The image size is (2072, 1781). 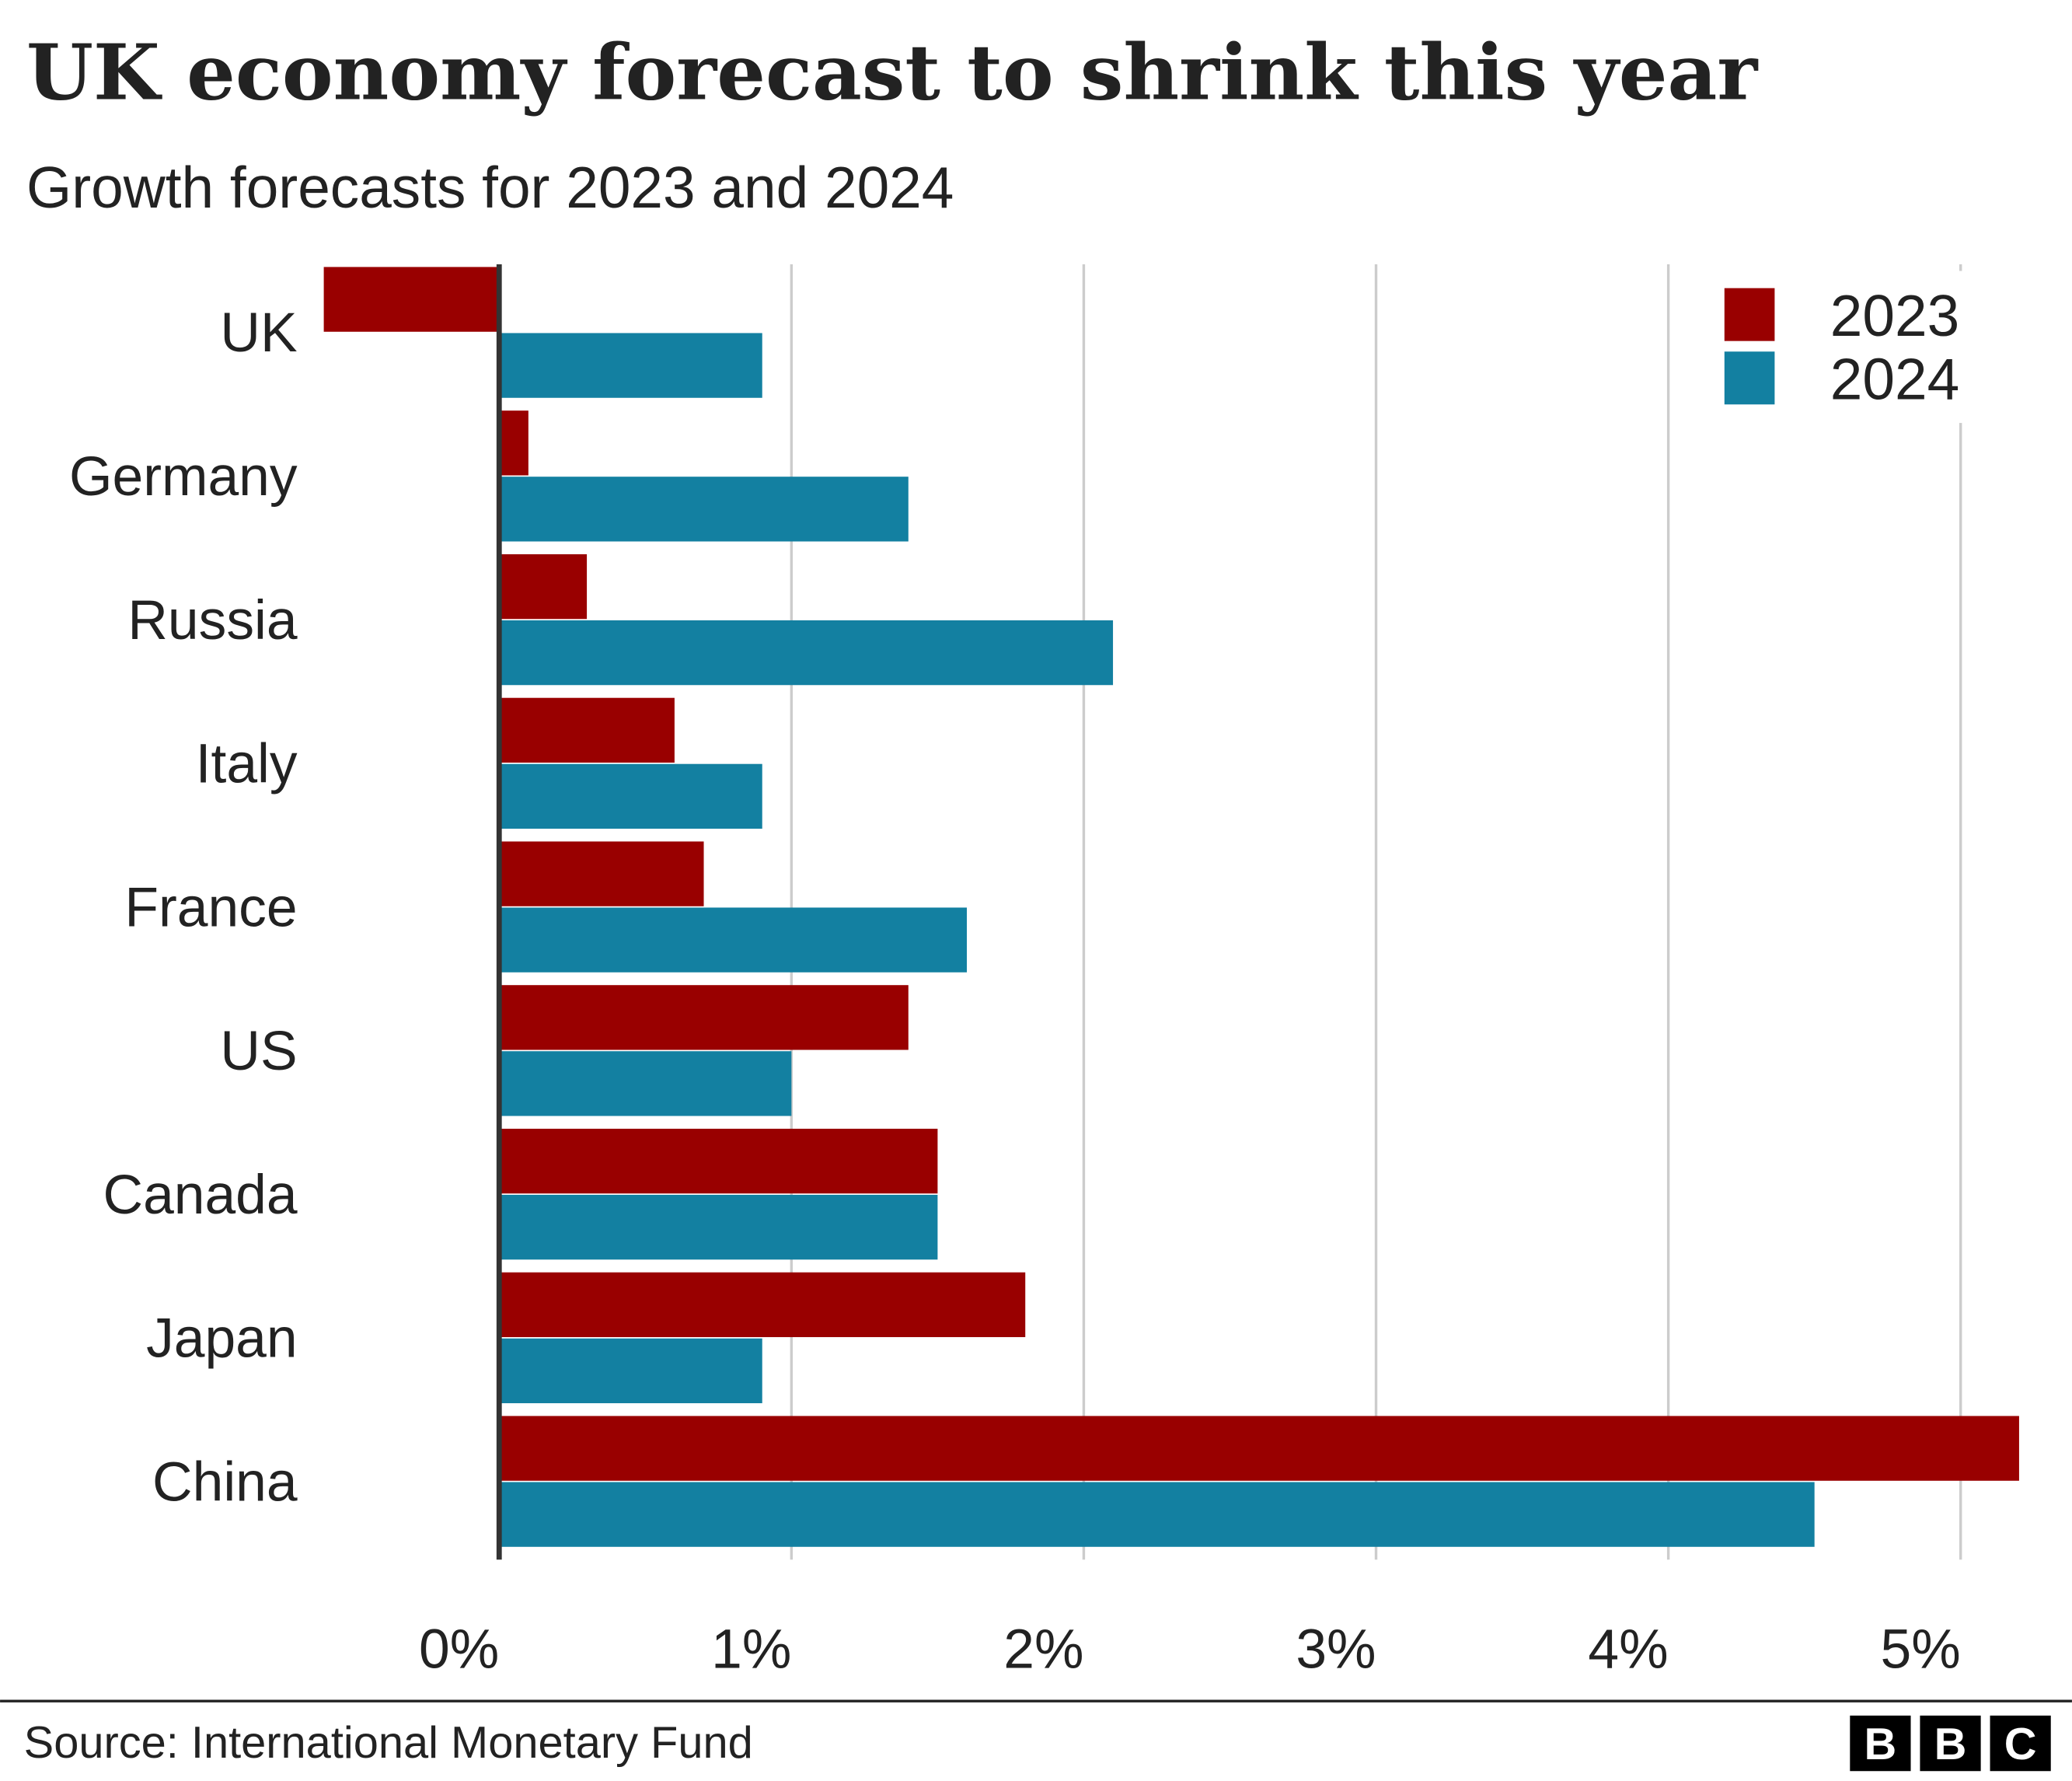 I want to click on x-tick-label: 0%, so click(x=459, y=1650).